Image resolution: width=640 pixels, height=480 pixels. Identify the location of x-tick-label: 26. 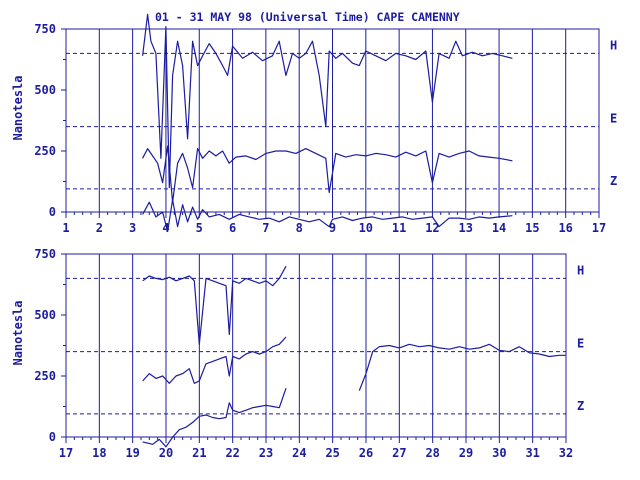
(366, 453).